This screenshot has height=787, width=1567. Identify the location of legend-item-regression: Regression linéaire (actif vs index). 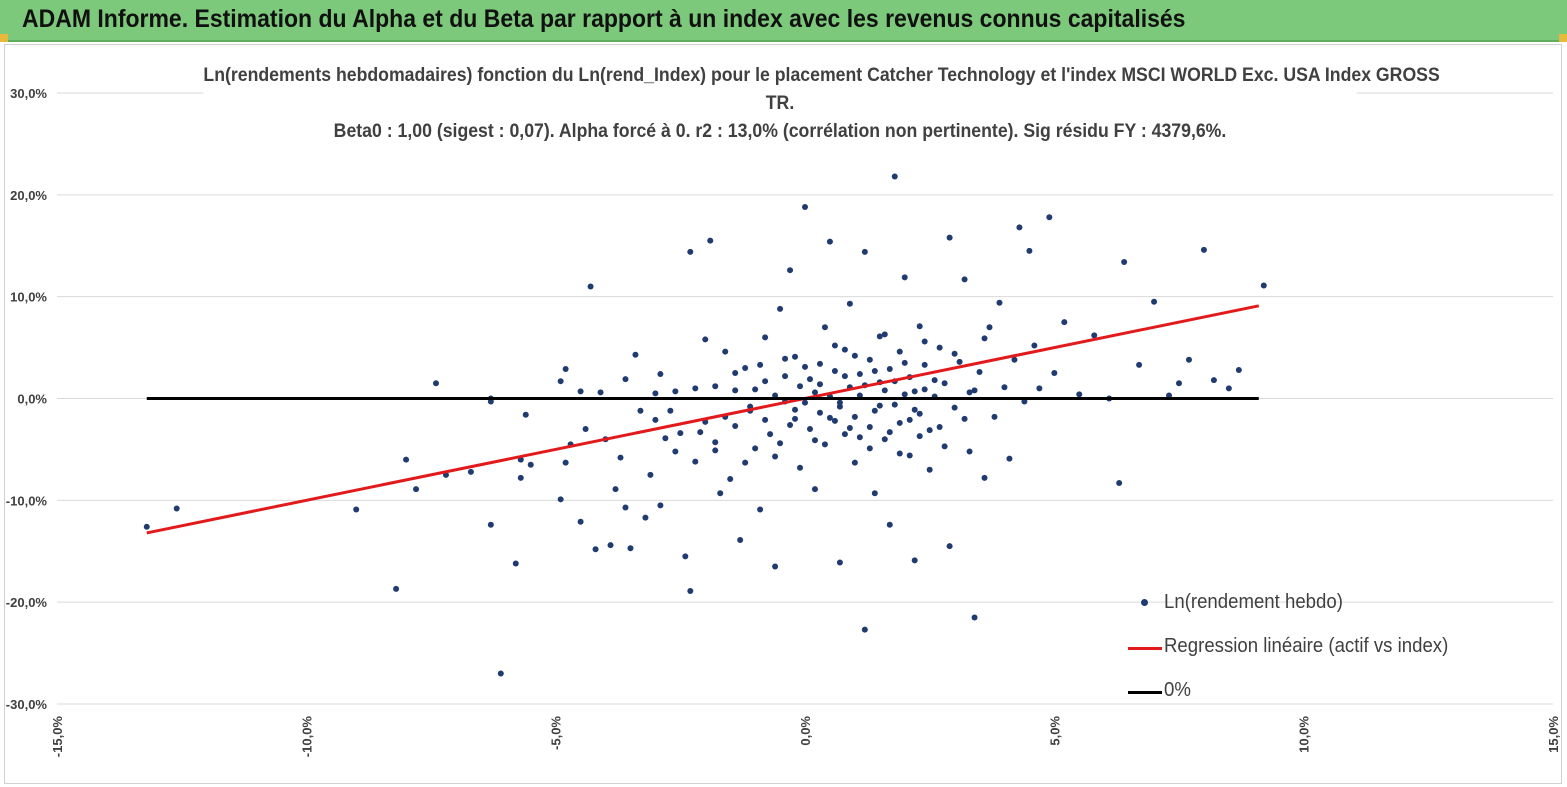
(1298, 654).